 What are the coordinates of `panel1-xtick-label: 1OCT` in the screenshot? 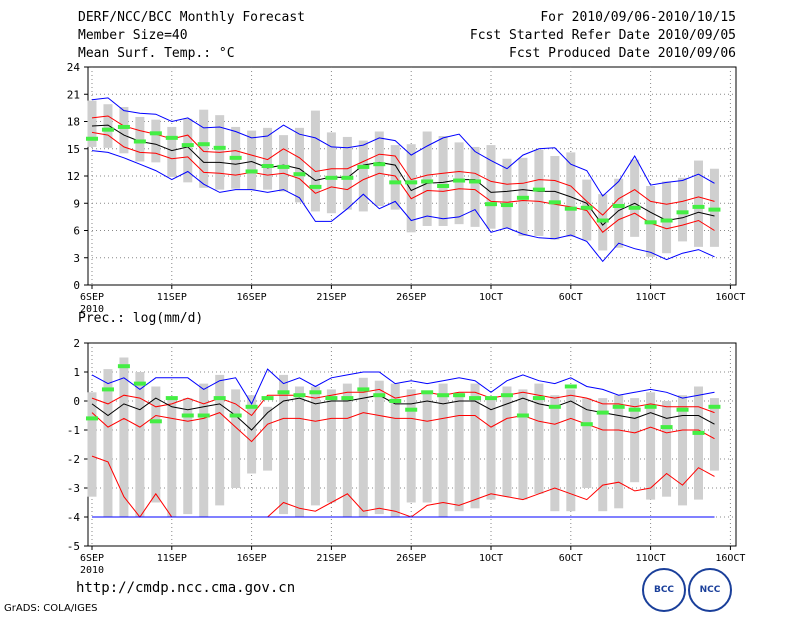 It's located at (491, 297).